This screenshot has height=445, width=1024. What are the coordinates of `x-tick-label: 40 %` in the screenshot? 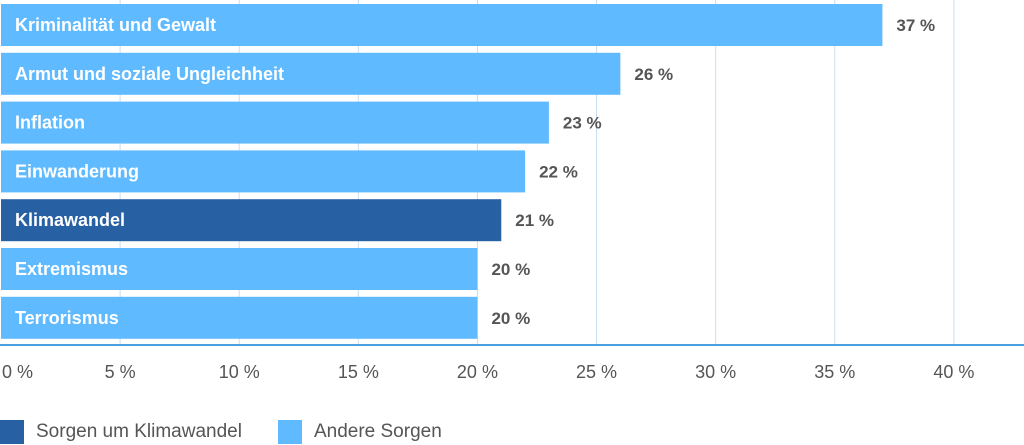 It's located at (953, 372).